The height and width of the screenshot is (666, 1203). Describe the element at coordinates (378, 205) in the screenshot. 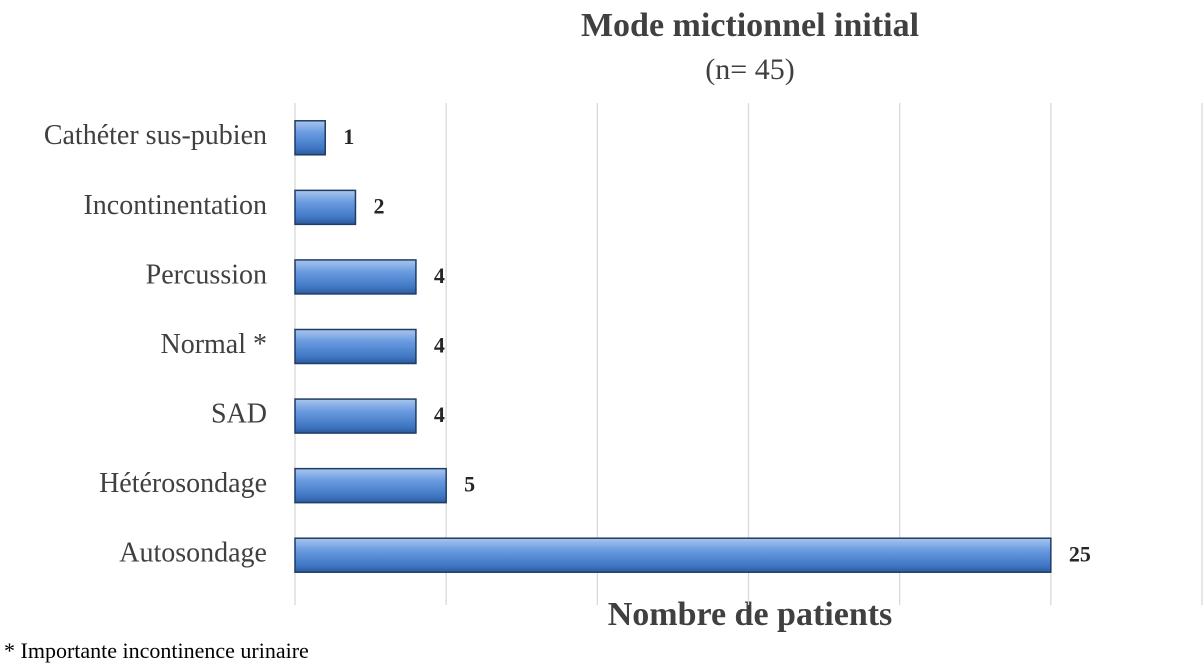

I see `data-label: 2` at that location.